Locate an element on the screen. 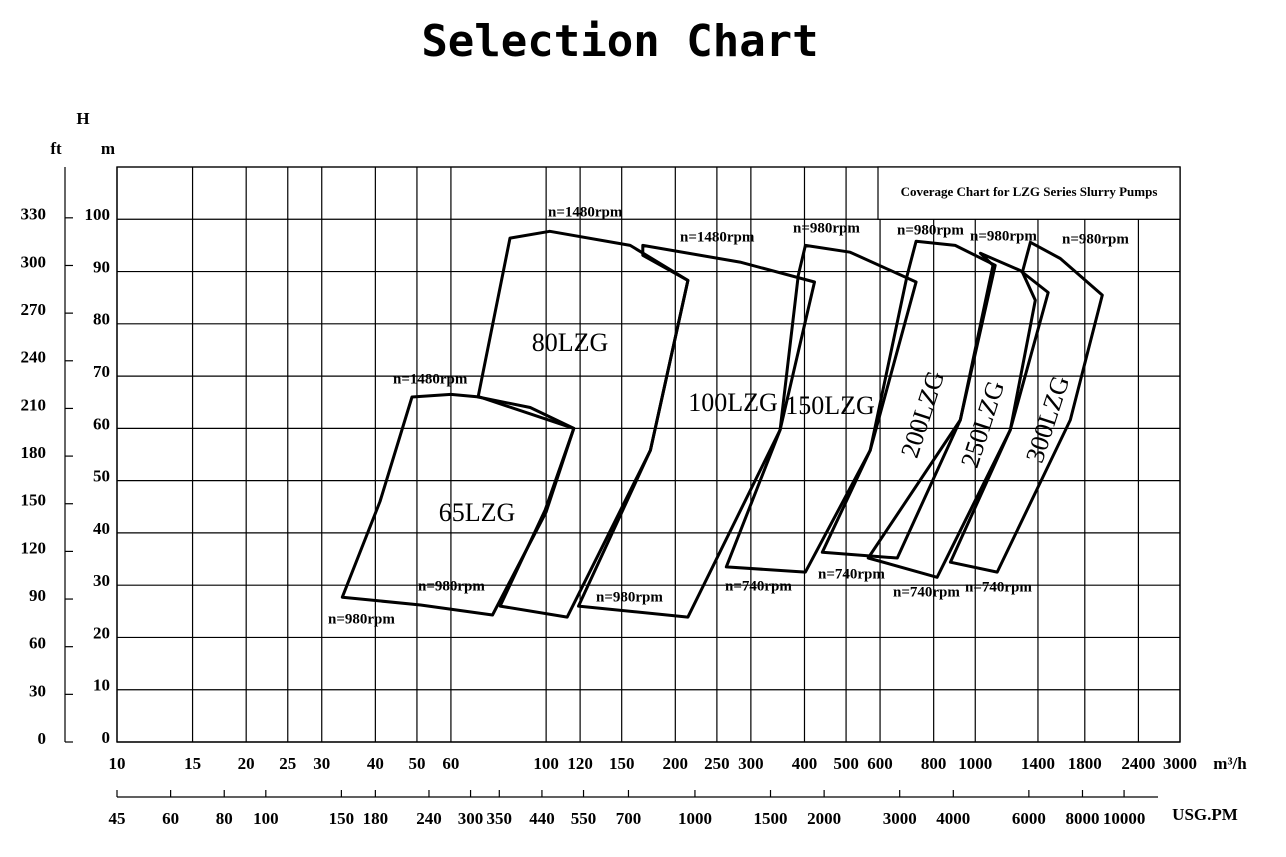 This screenshot has width=1286, height=857. y2-tick-label: 270 is located at coordinates (34, 309).